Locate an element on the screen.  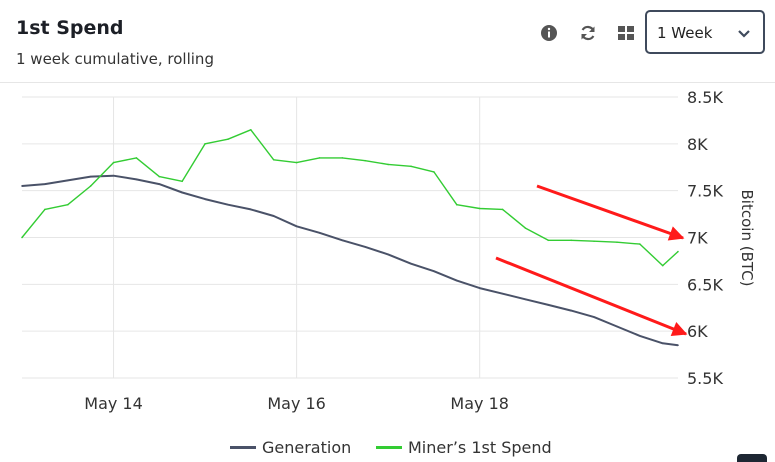
y-tick-label: 7.5K is located at coordinates (705, 191).